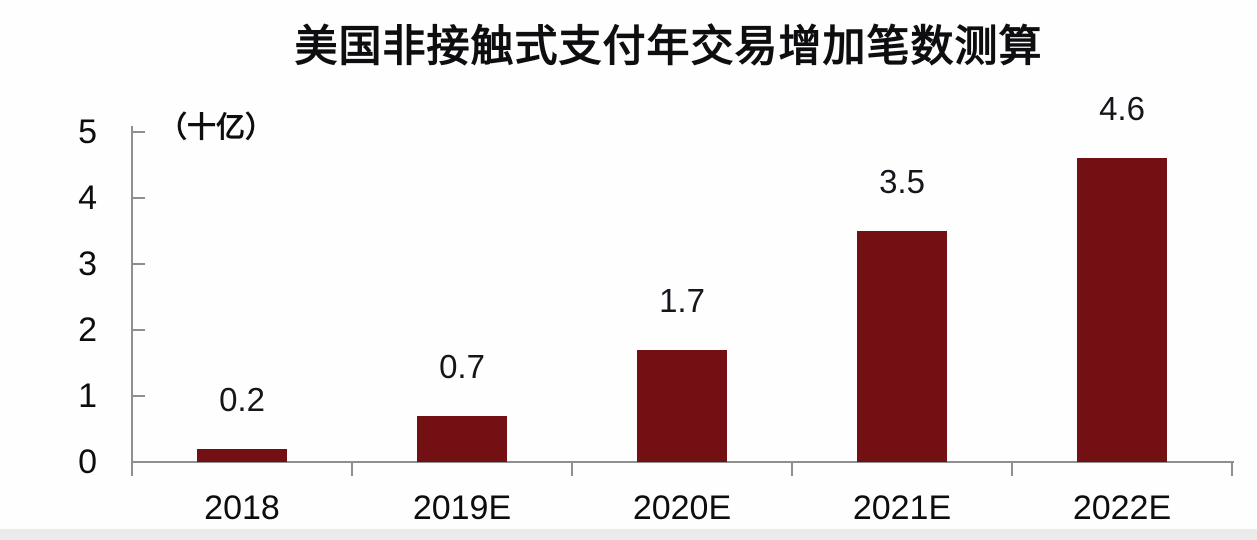 The width and height of the screenshot is (1257, 540). What do you see at coordinates (683, 462) in the screenshot?
I see `x-axis-line` at bounding box center [683, 462].